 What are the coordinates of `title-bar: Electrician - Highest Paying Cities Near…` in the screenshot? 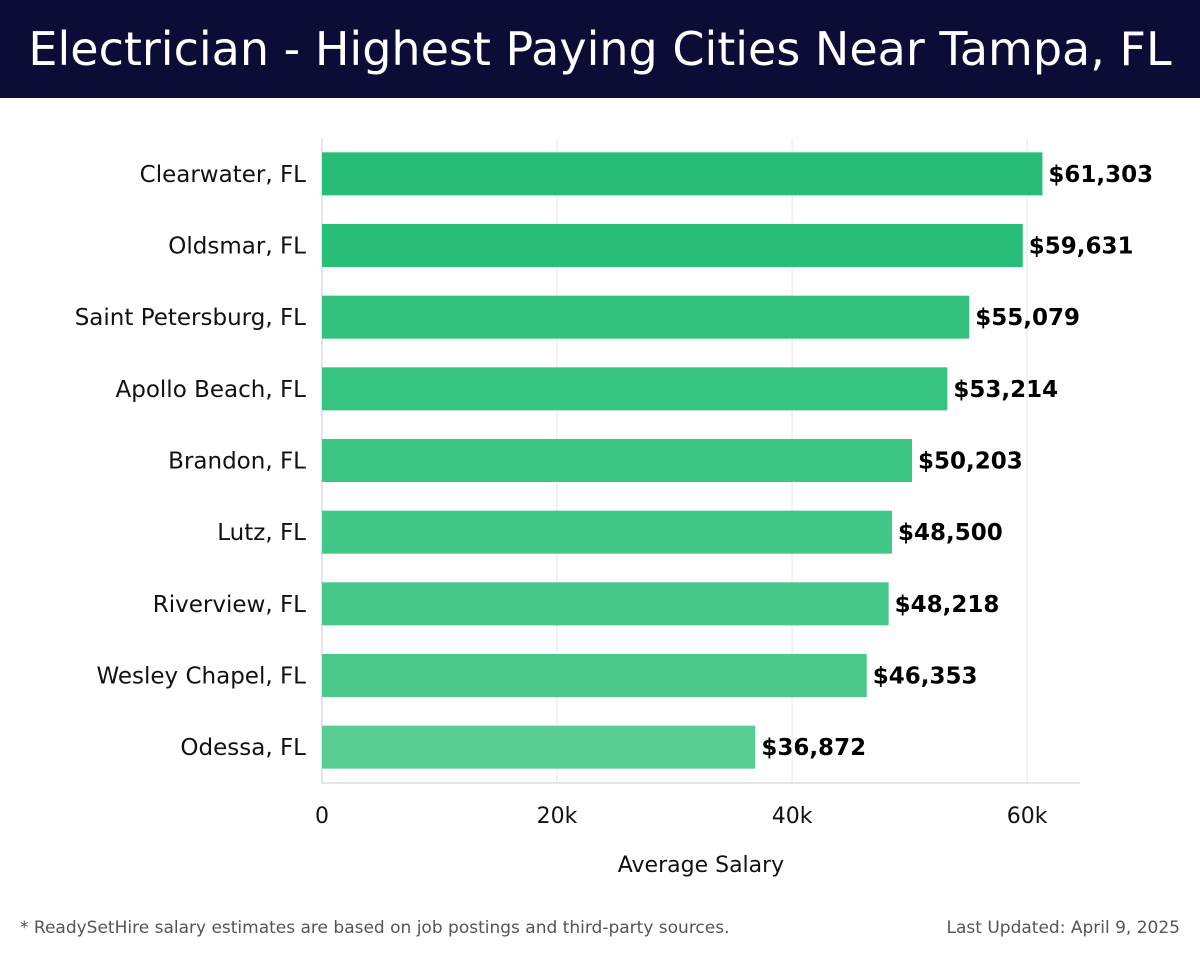 It's located at (600, 49).